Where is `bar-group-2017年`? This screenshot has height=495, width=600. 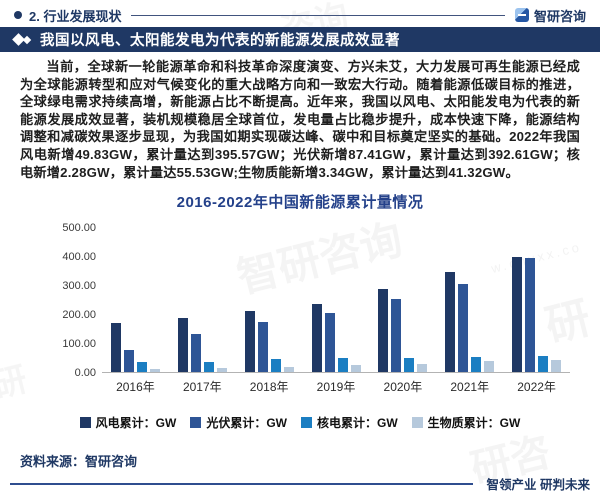 bar-group-2017年 is located at coordinates (202, 300).